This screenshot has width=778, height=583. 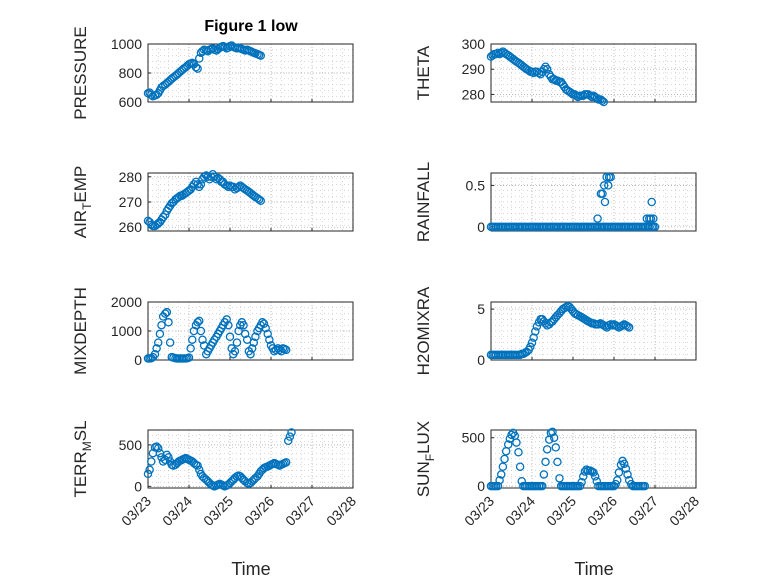 What do you see at coordinates (82, 202) in the screenshot?
I see `y-axis-label: AIRTEMP` at bounding box center [82, 202].